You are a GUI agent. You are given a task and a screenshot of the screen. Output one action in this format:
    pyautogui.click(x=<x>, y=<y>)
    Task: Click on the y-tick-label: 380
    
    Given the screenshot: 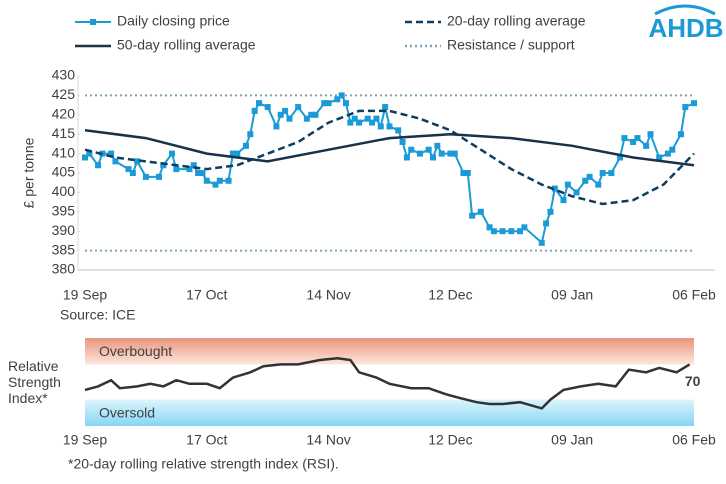 What is the action you would take?
    pyautogui.click(x=64, y=269)
    